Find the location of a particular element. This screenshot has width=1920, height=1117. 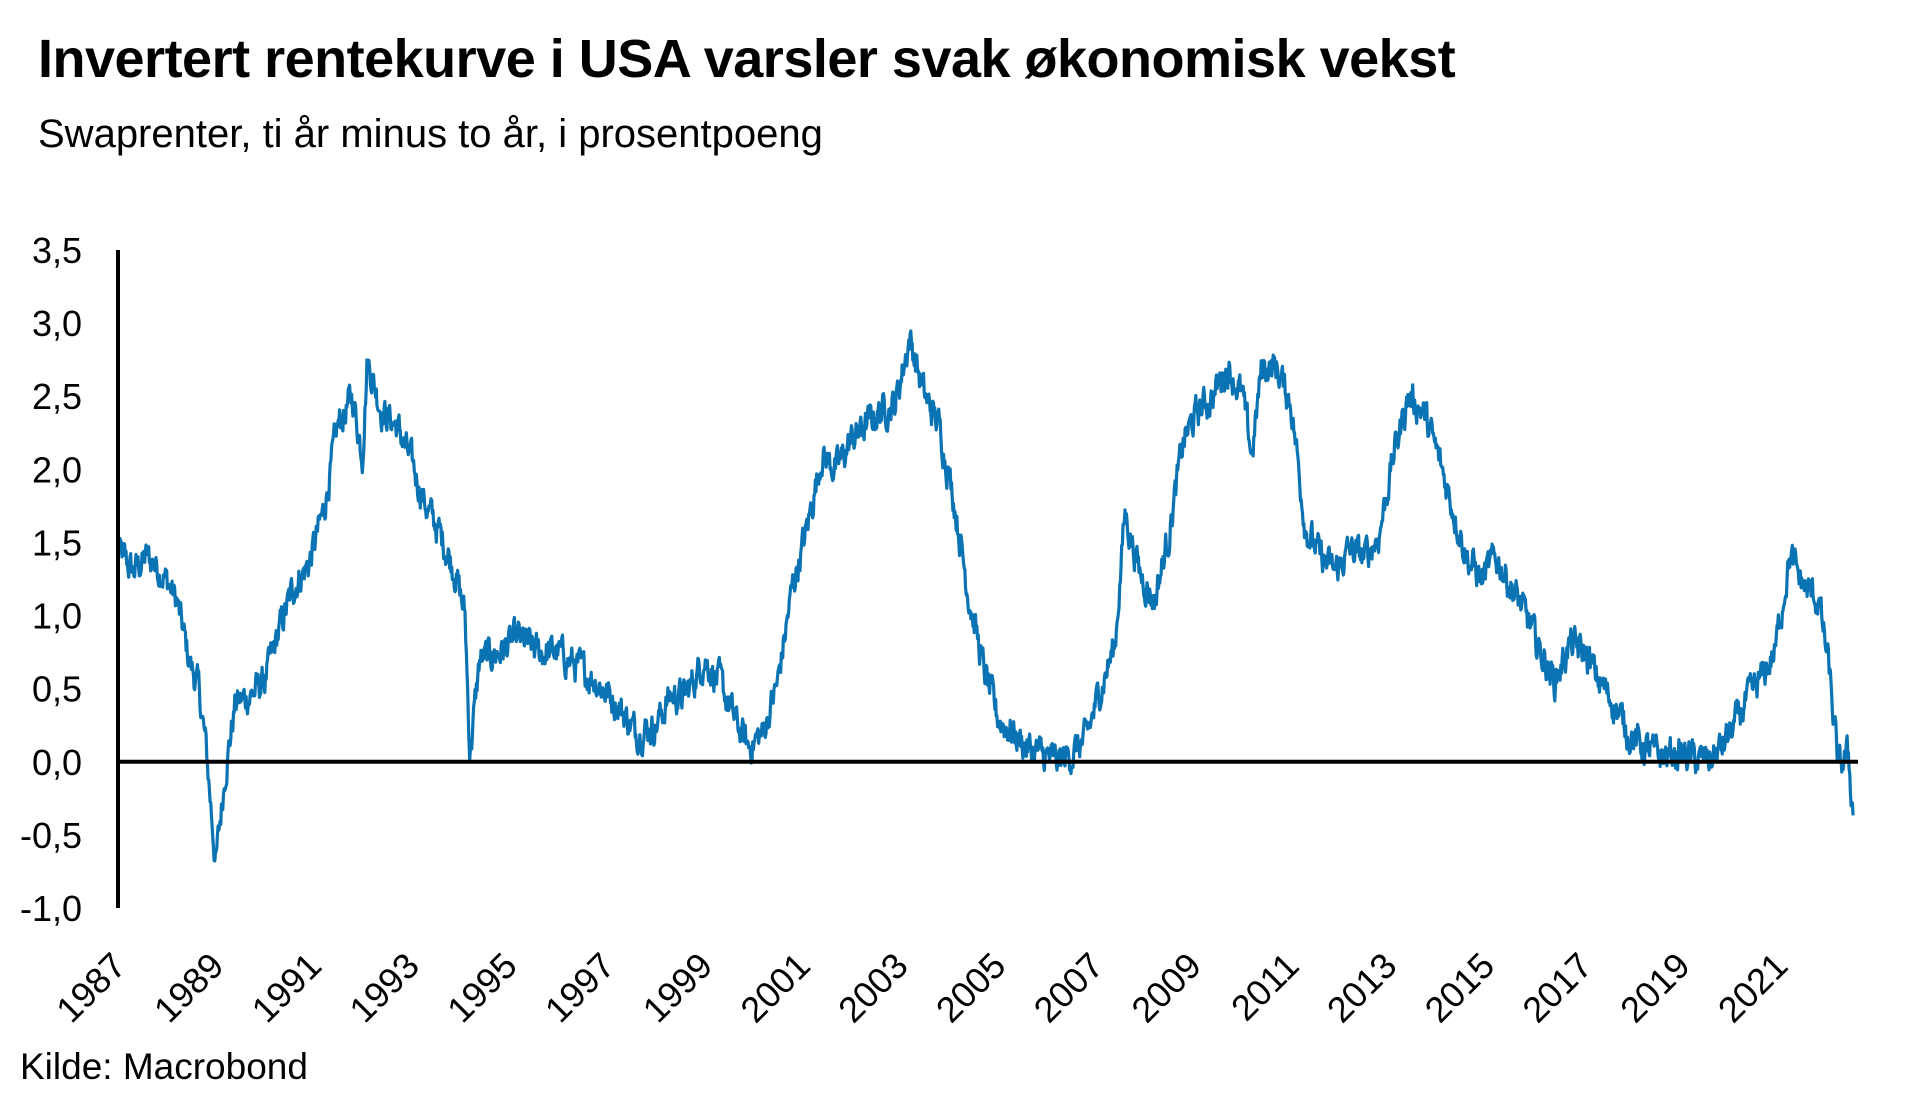

x-tick-label: 2011 is located at coordinates (1265, 987).